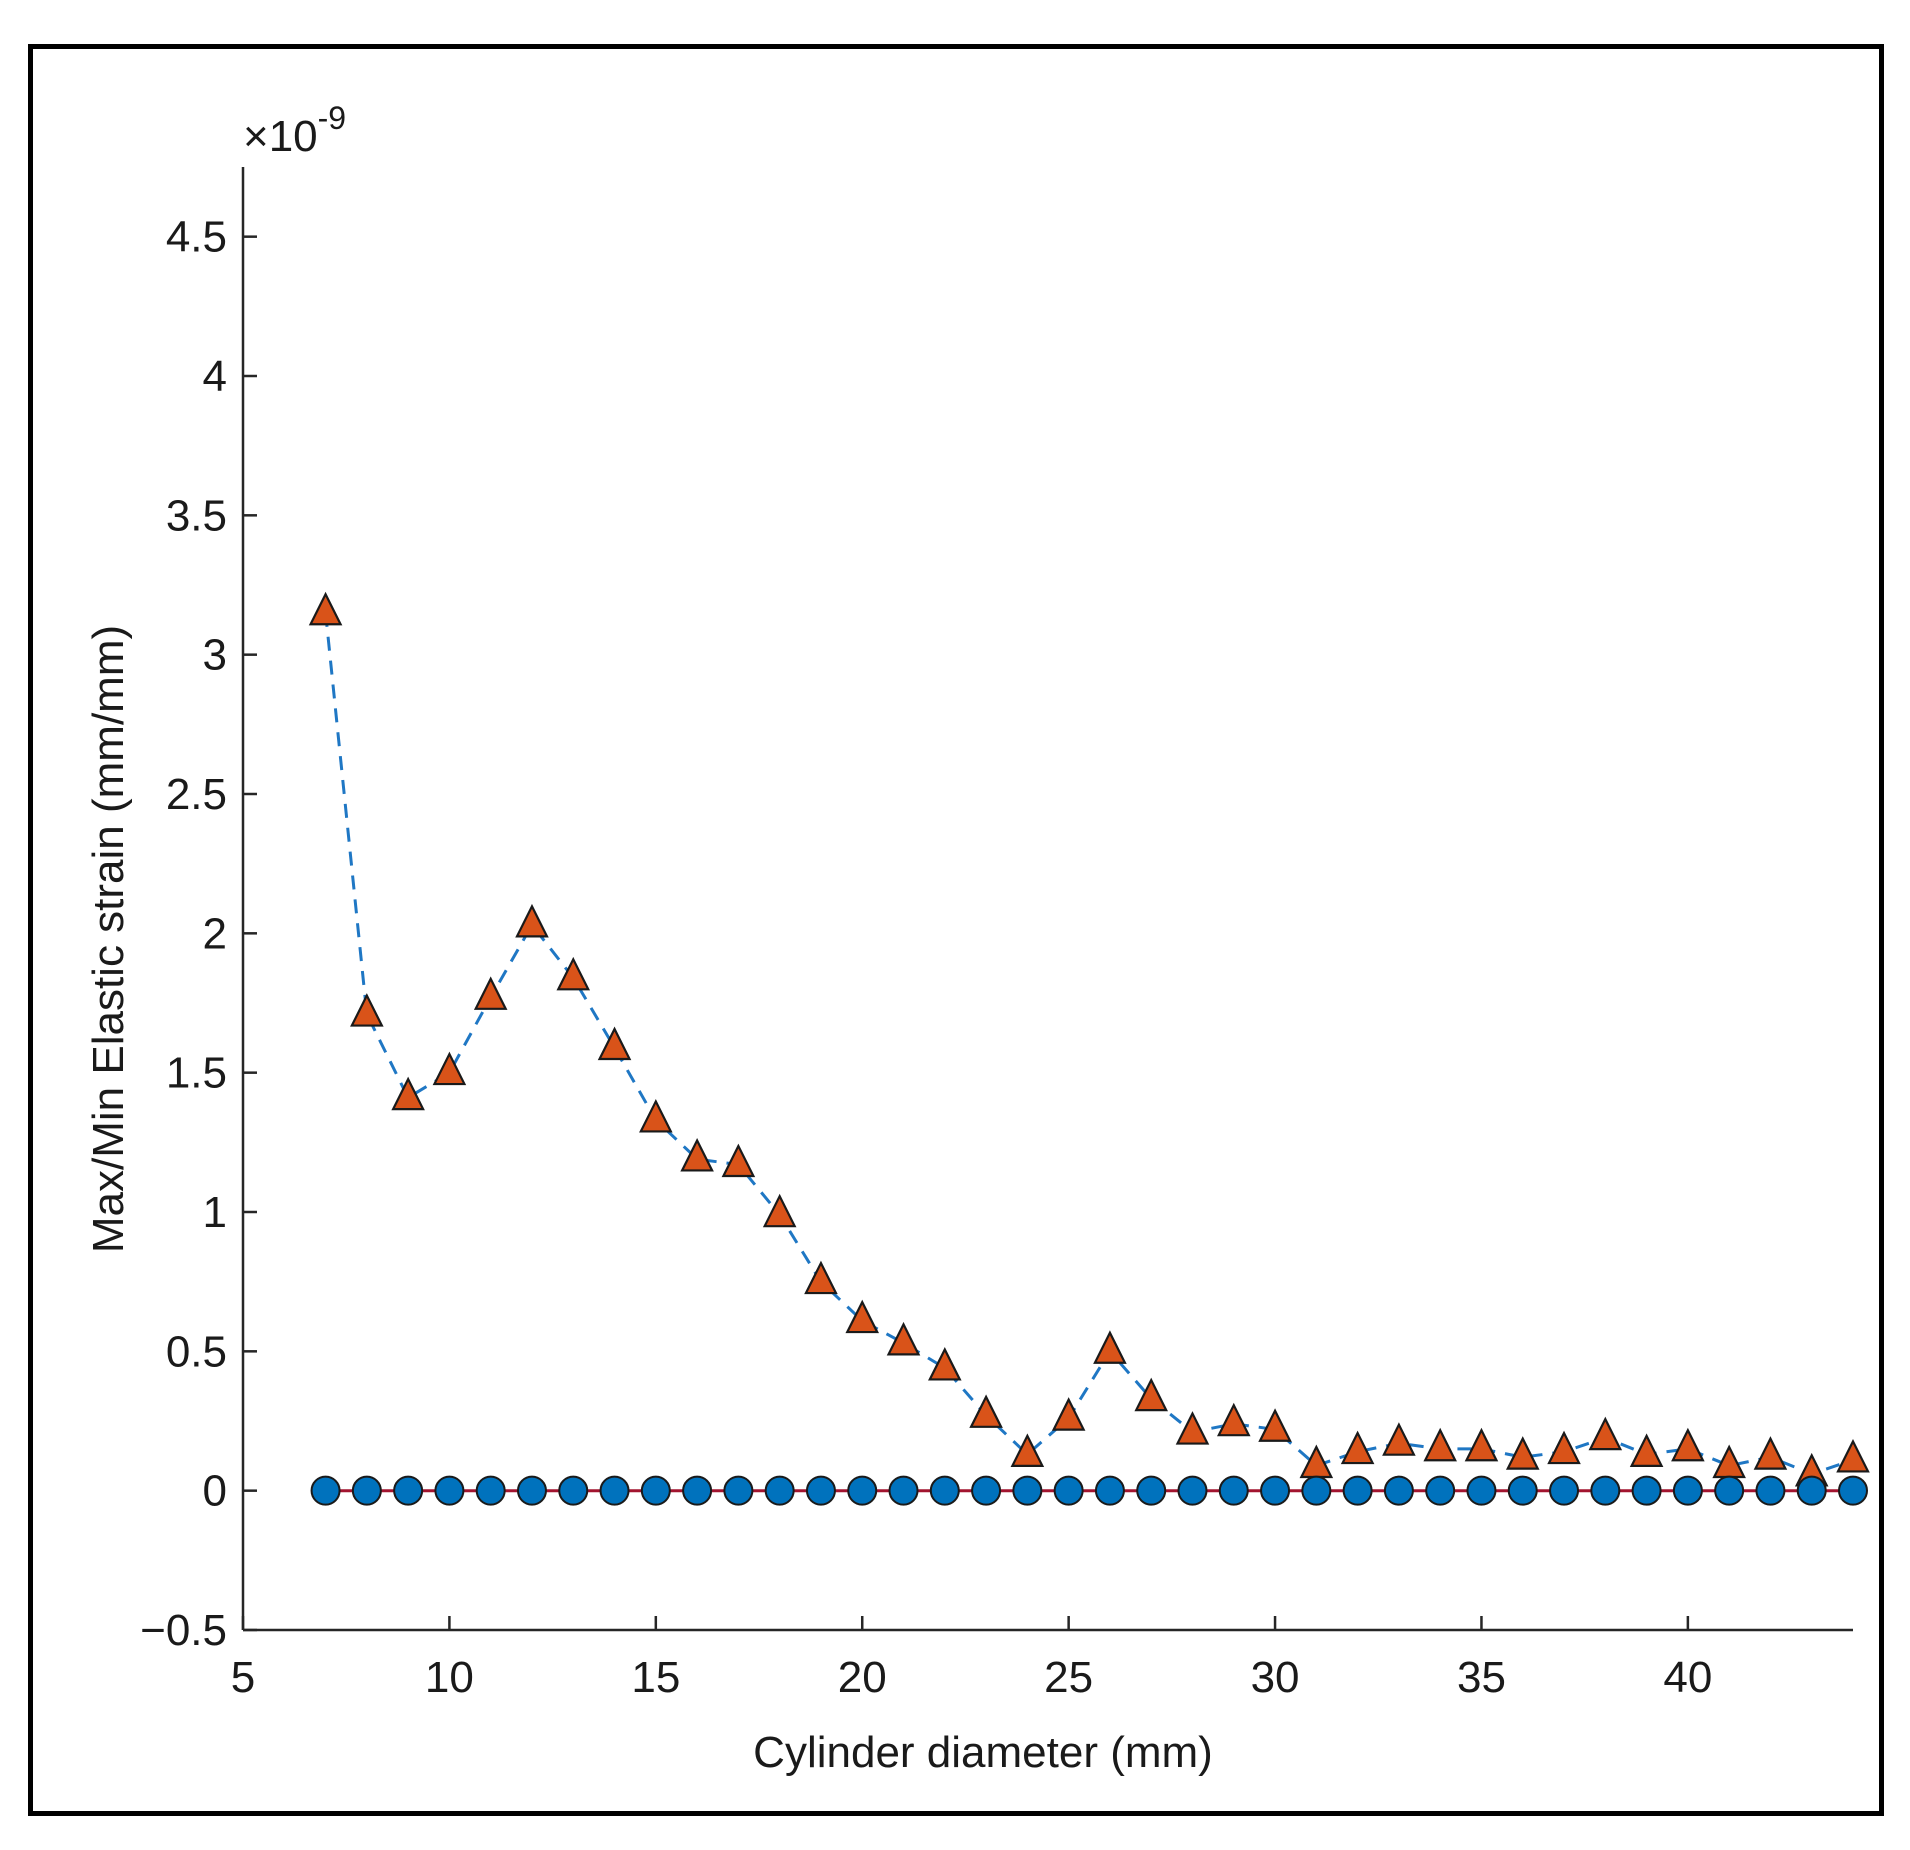 The height and width of the screenshot is (1850, 1910). What do you see at coordinates (215, 1491) in the screenshot?
I see `y-tick-label: 0` at bounding box center [215, 1491].